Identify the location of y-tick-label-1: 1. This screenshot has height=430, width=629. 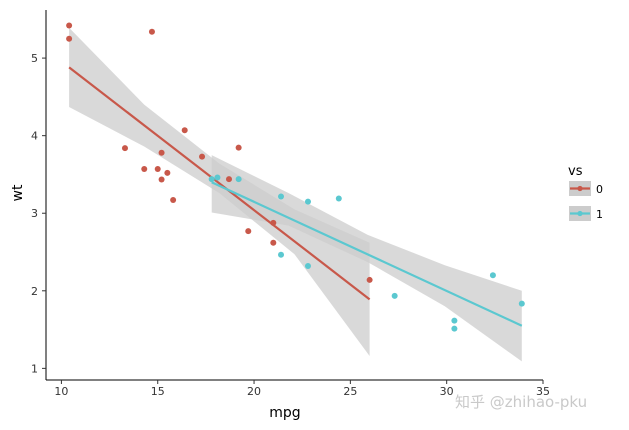
(34, 368).